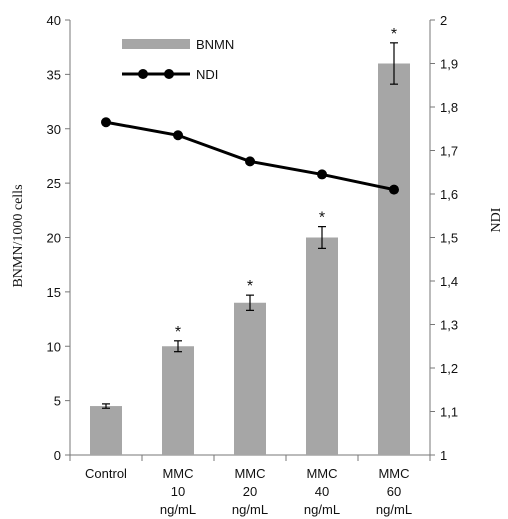 This screenshot has width=508, height=519. What do you see at coordinates (449, 238) in the screenshot?
I see `y-tick-label-right: 1,5` at bounding box center [449, 238].